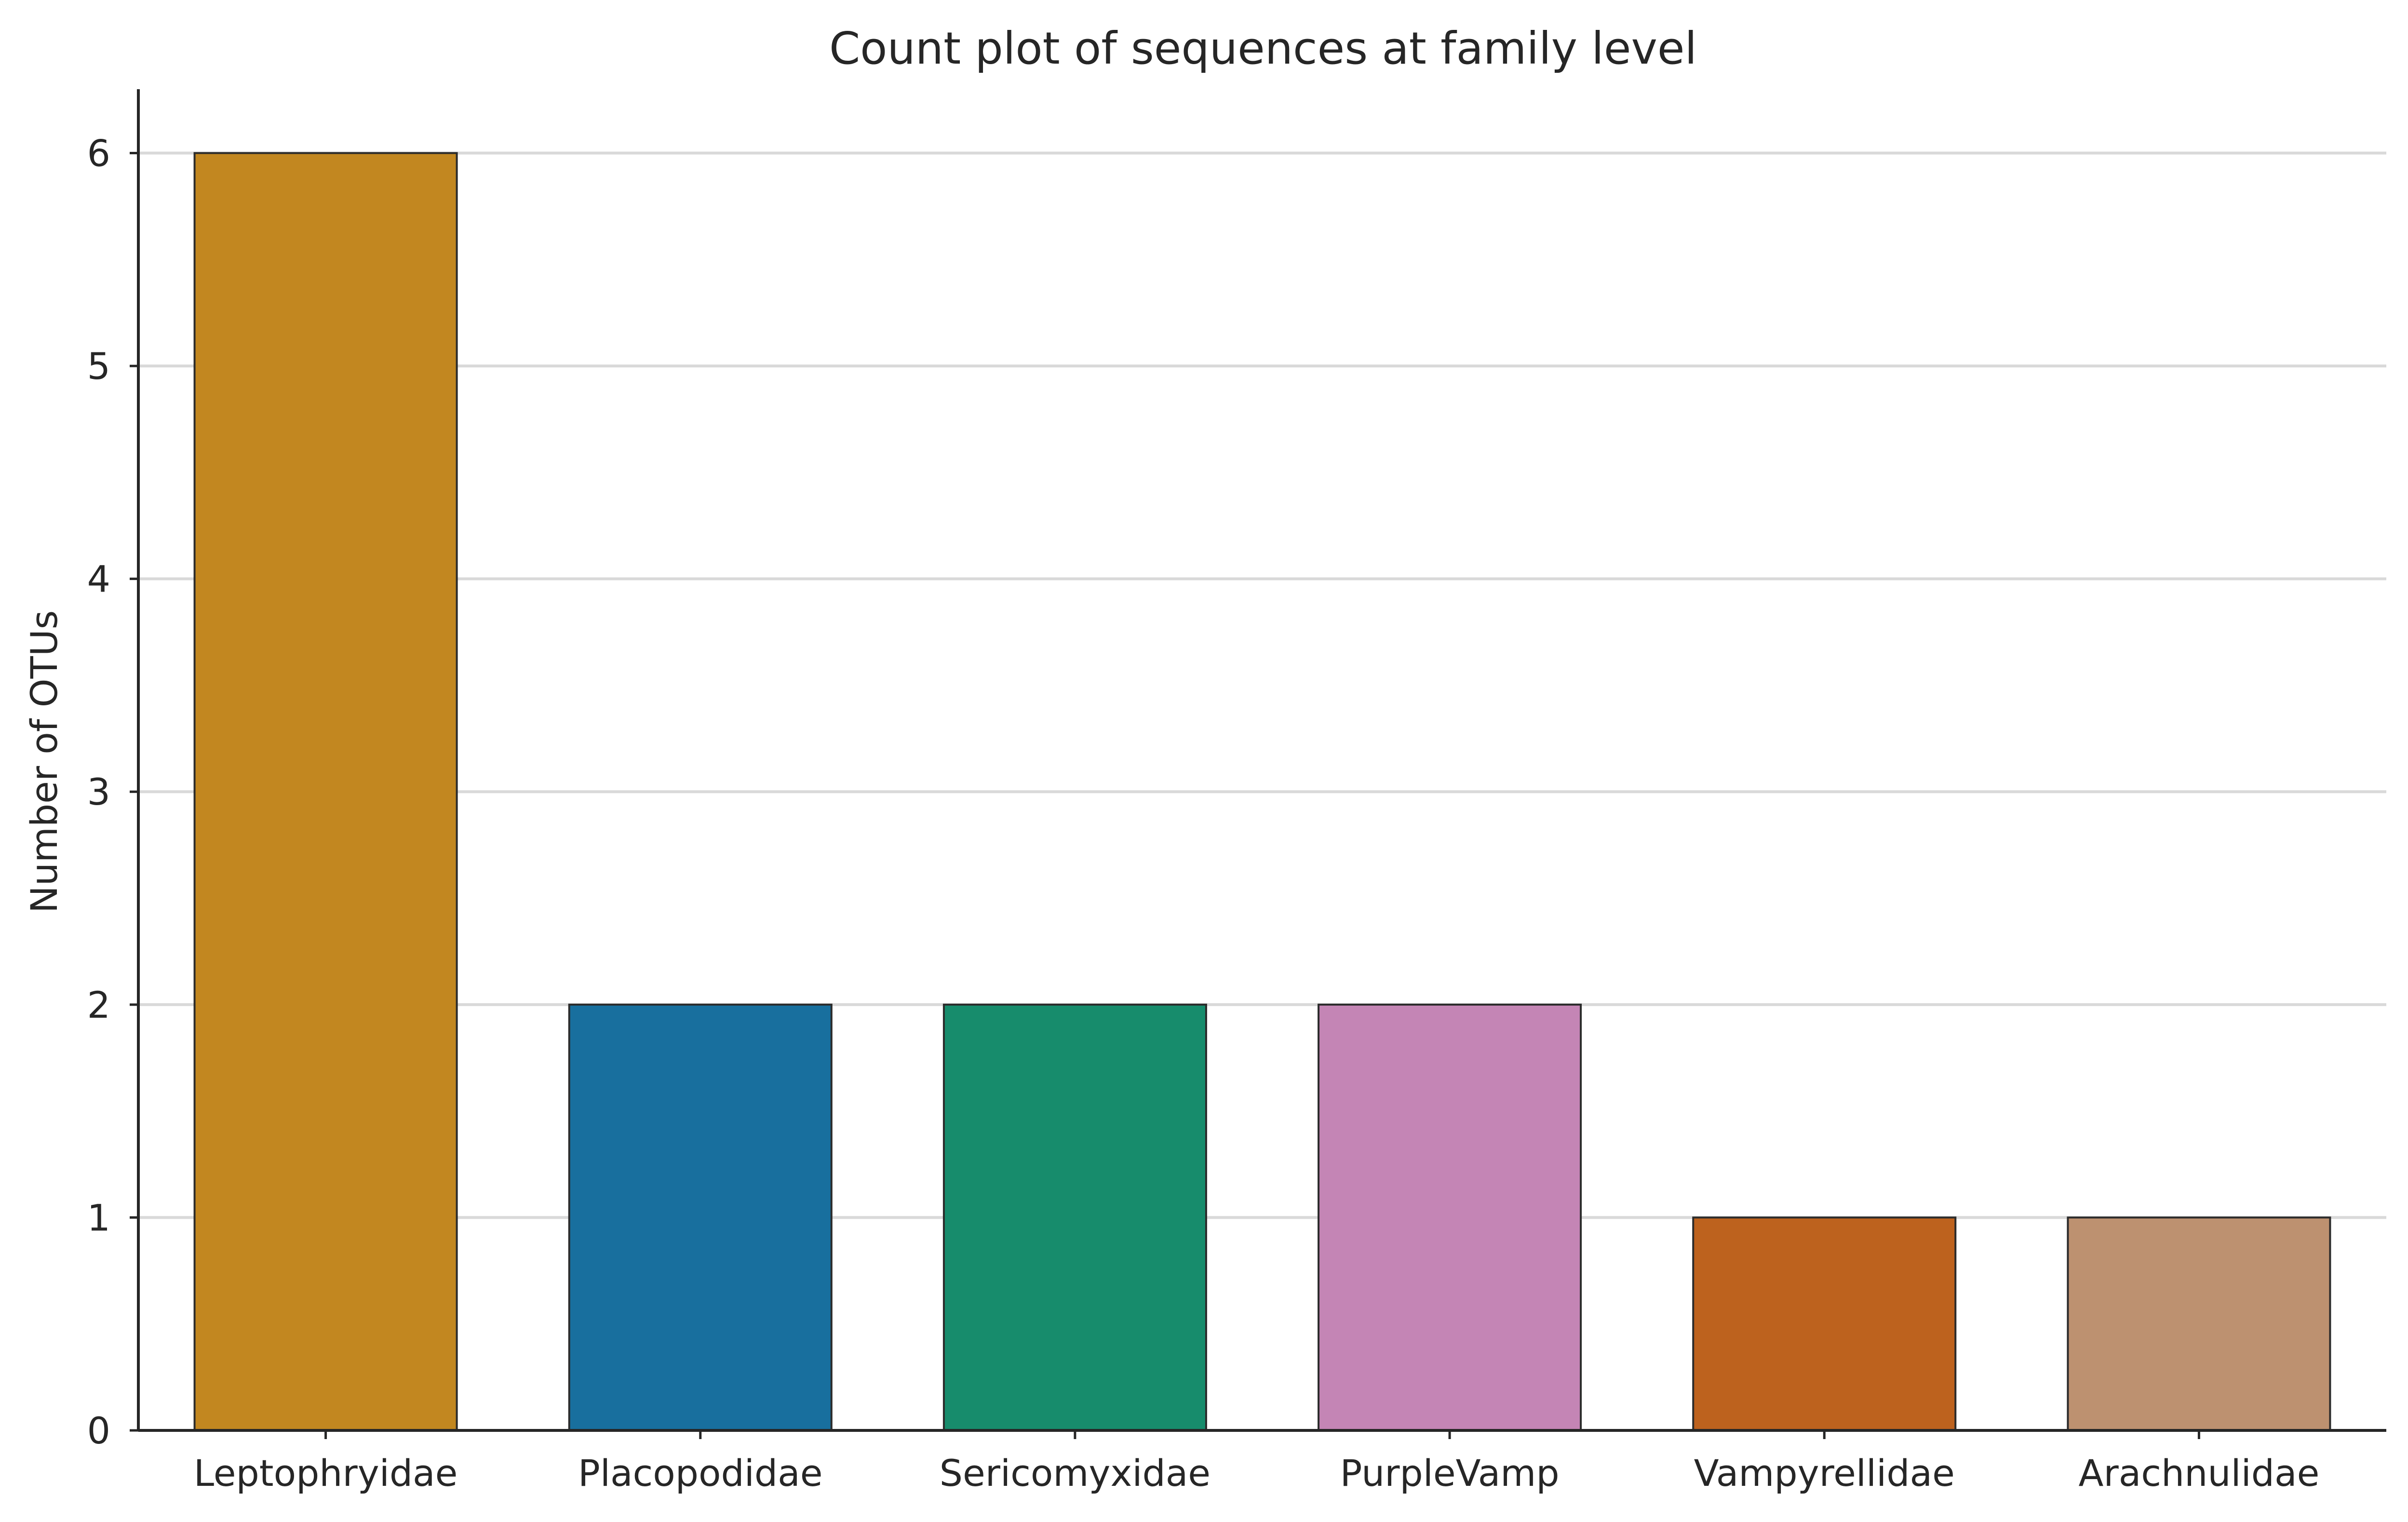  What do you see at coordinates (326, 1473) in the screenshot?
I see `x-tick-label: Leptophryidae` at bounding box center [326, 1473].